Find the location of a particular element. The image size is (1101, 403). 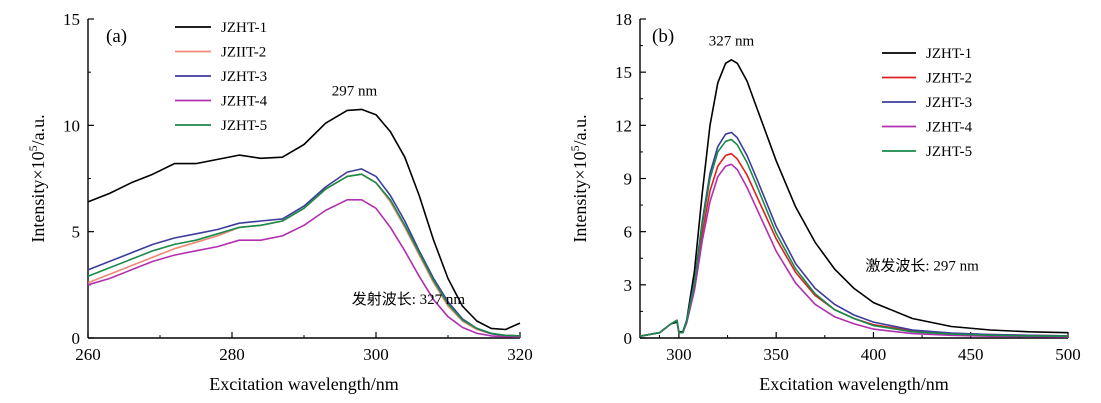

annotation: 297 nm is located at coordinates (355, 92).